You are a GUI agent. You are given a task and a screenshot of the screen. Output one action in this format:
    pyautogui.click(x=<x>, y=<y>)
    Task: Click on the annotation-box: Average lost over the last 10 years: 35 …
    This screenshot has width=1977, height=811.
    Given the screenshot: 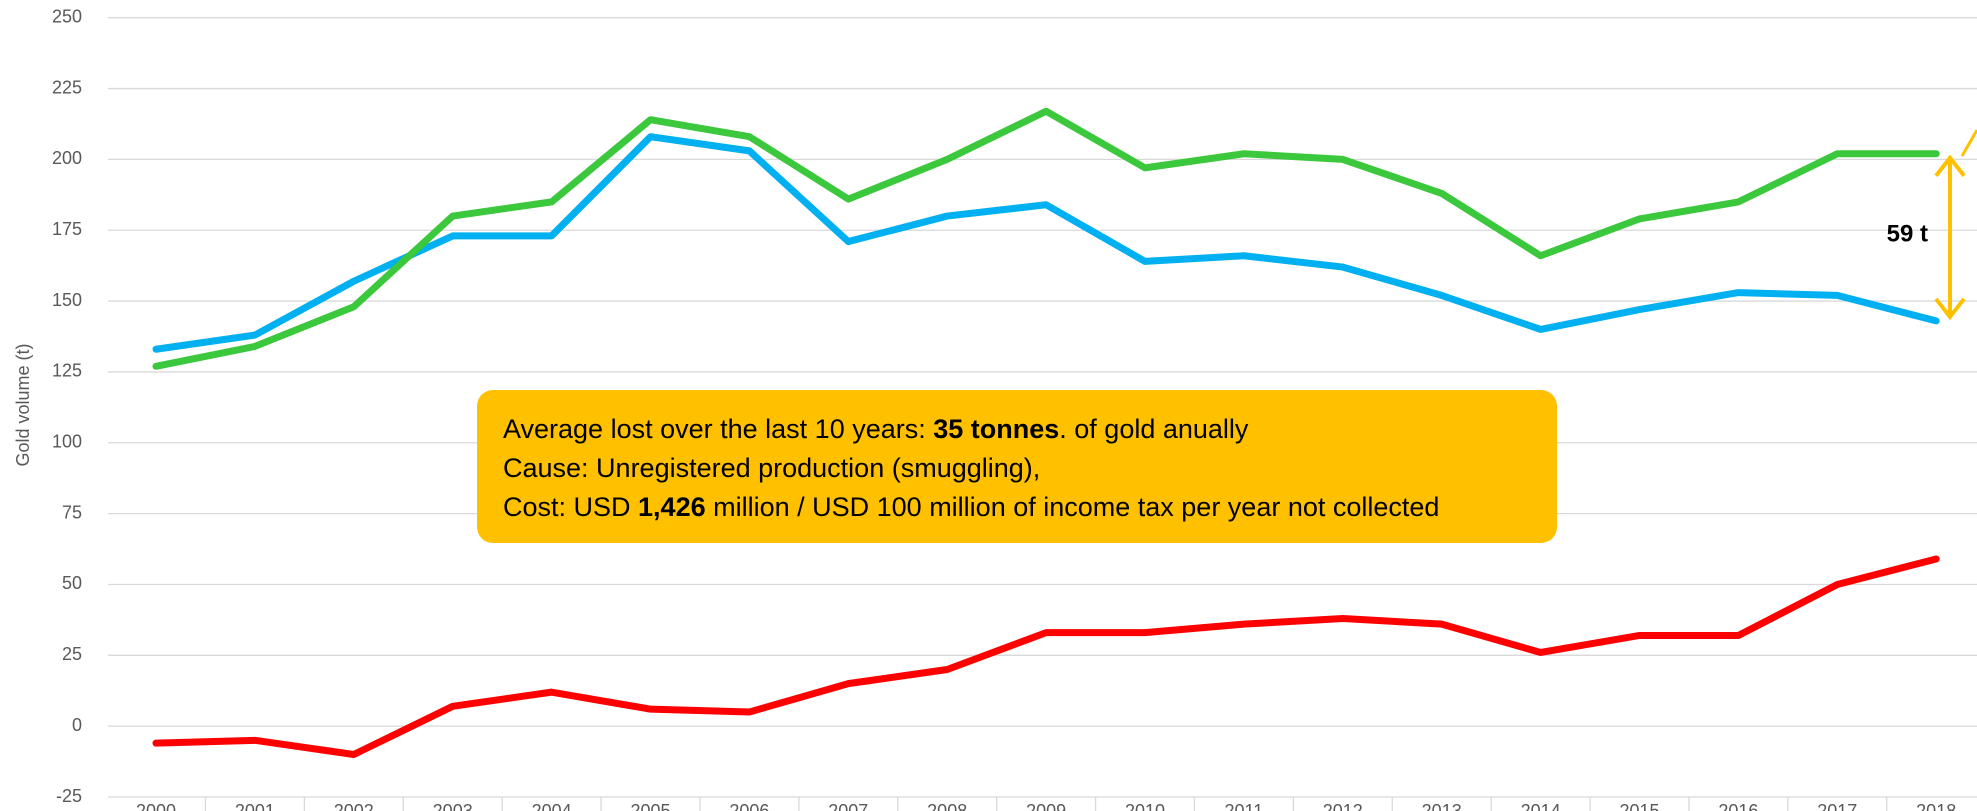 What is the action you would take?
    pyautogui.click(x=1017, y=466)
    